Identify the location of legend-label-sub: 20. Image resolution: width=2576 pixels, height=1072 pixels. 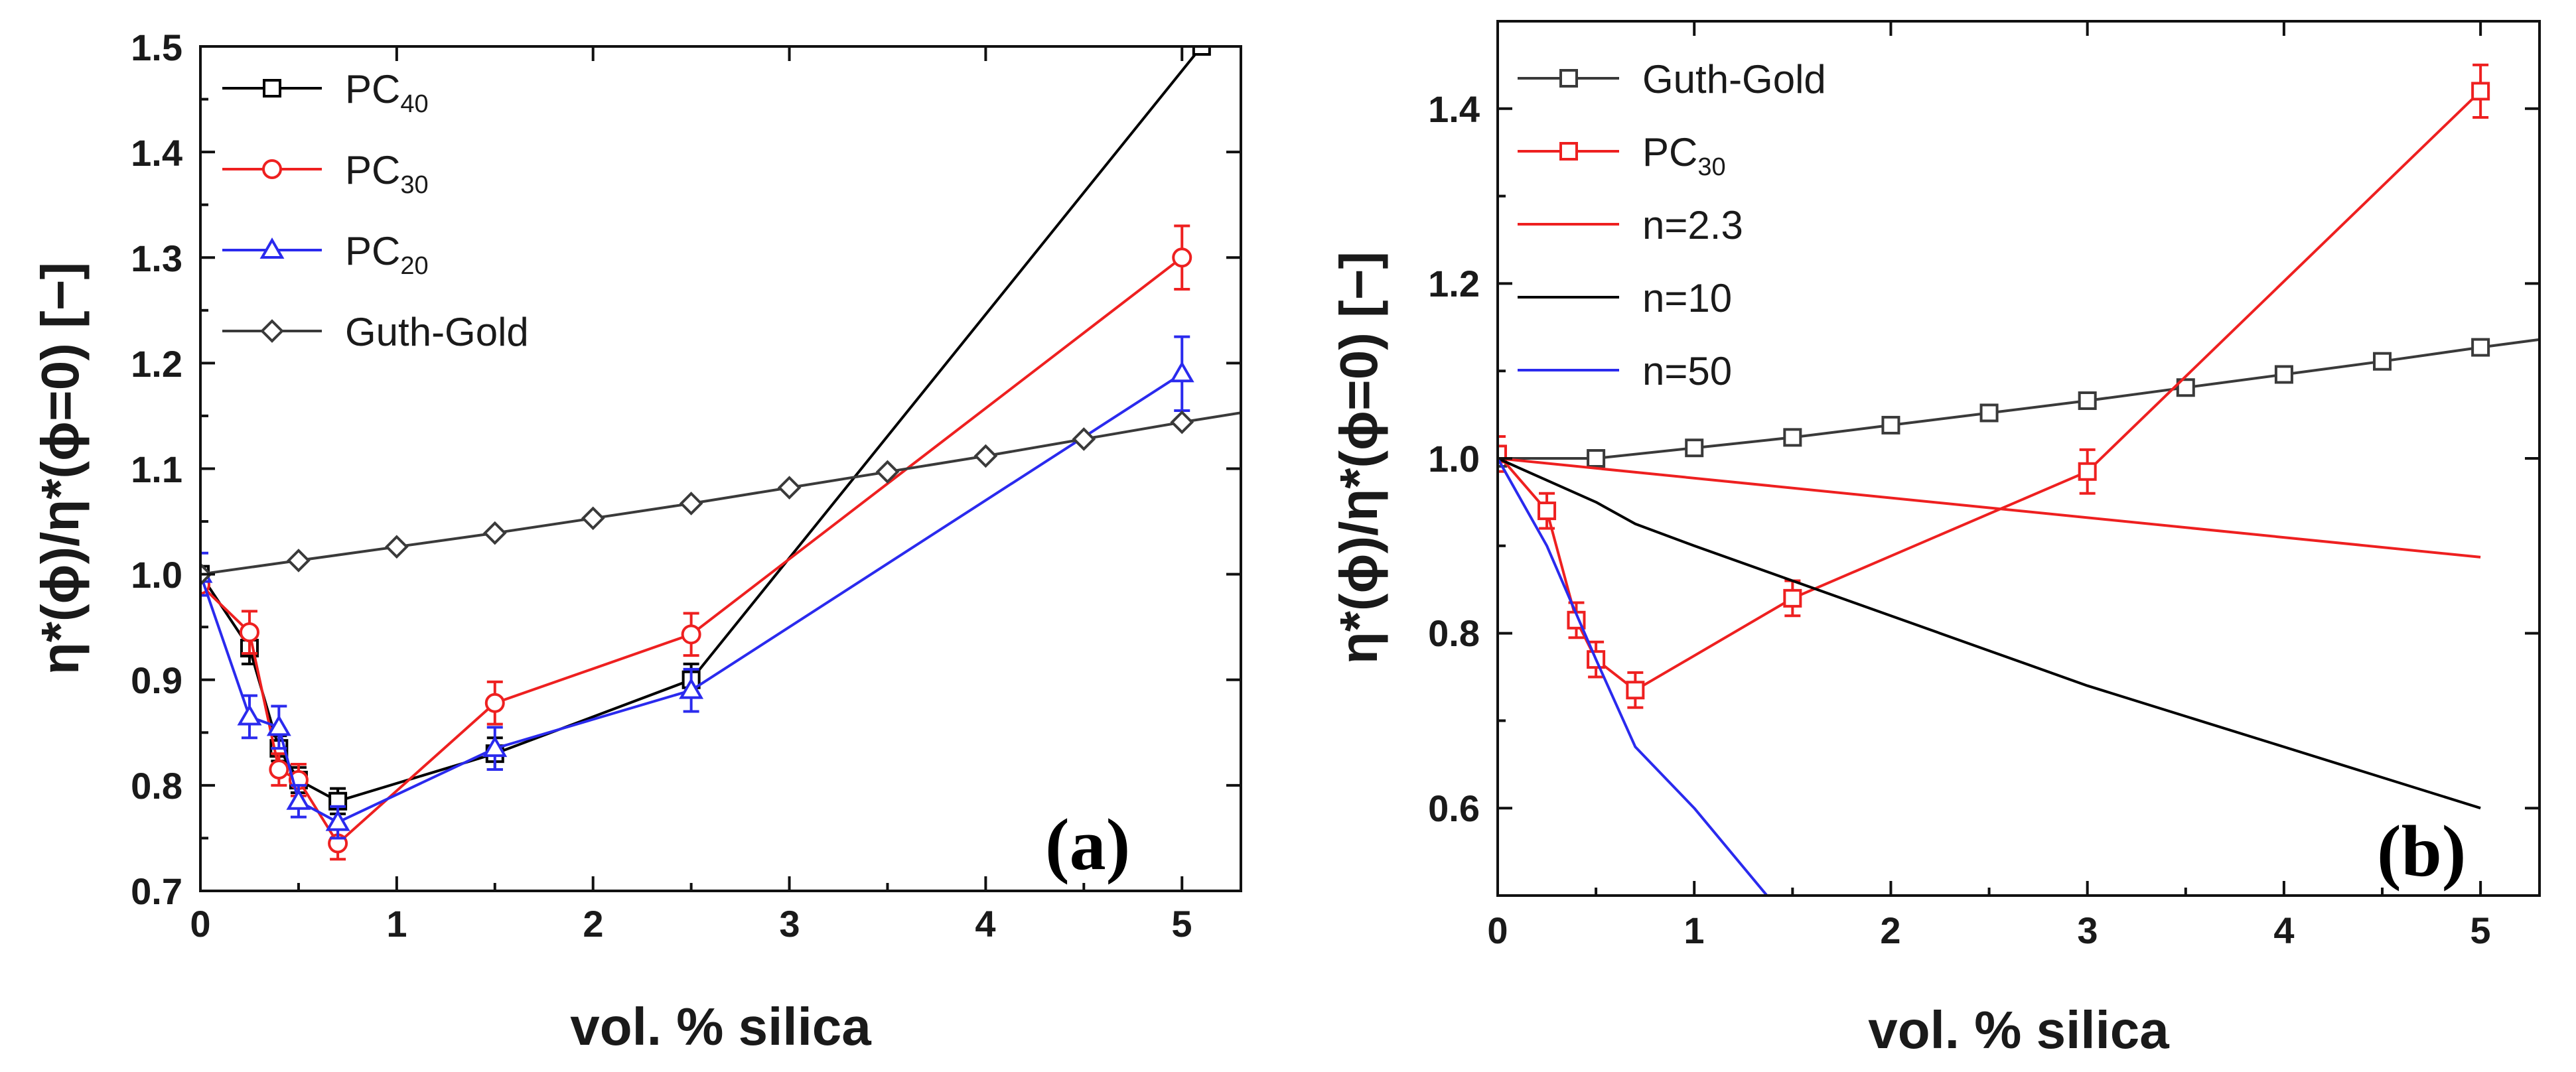
(414, 266).